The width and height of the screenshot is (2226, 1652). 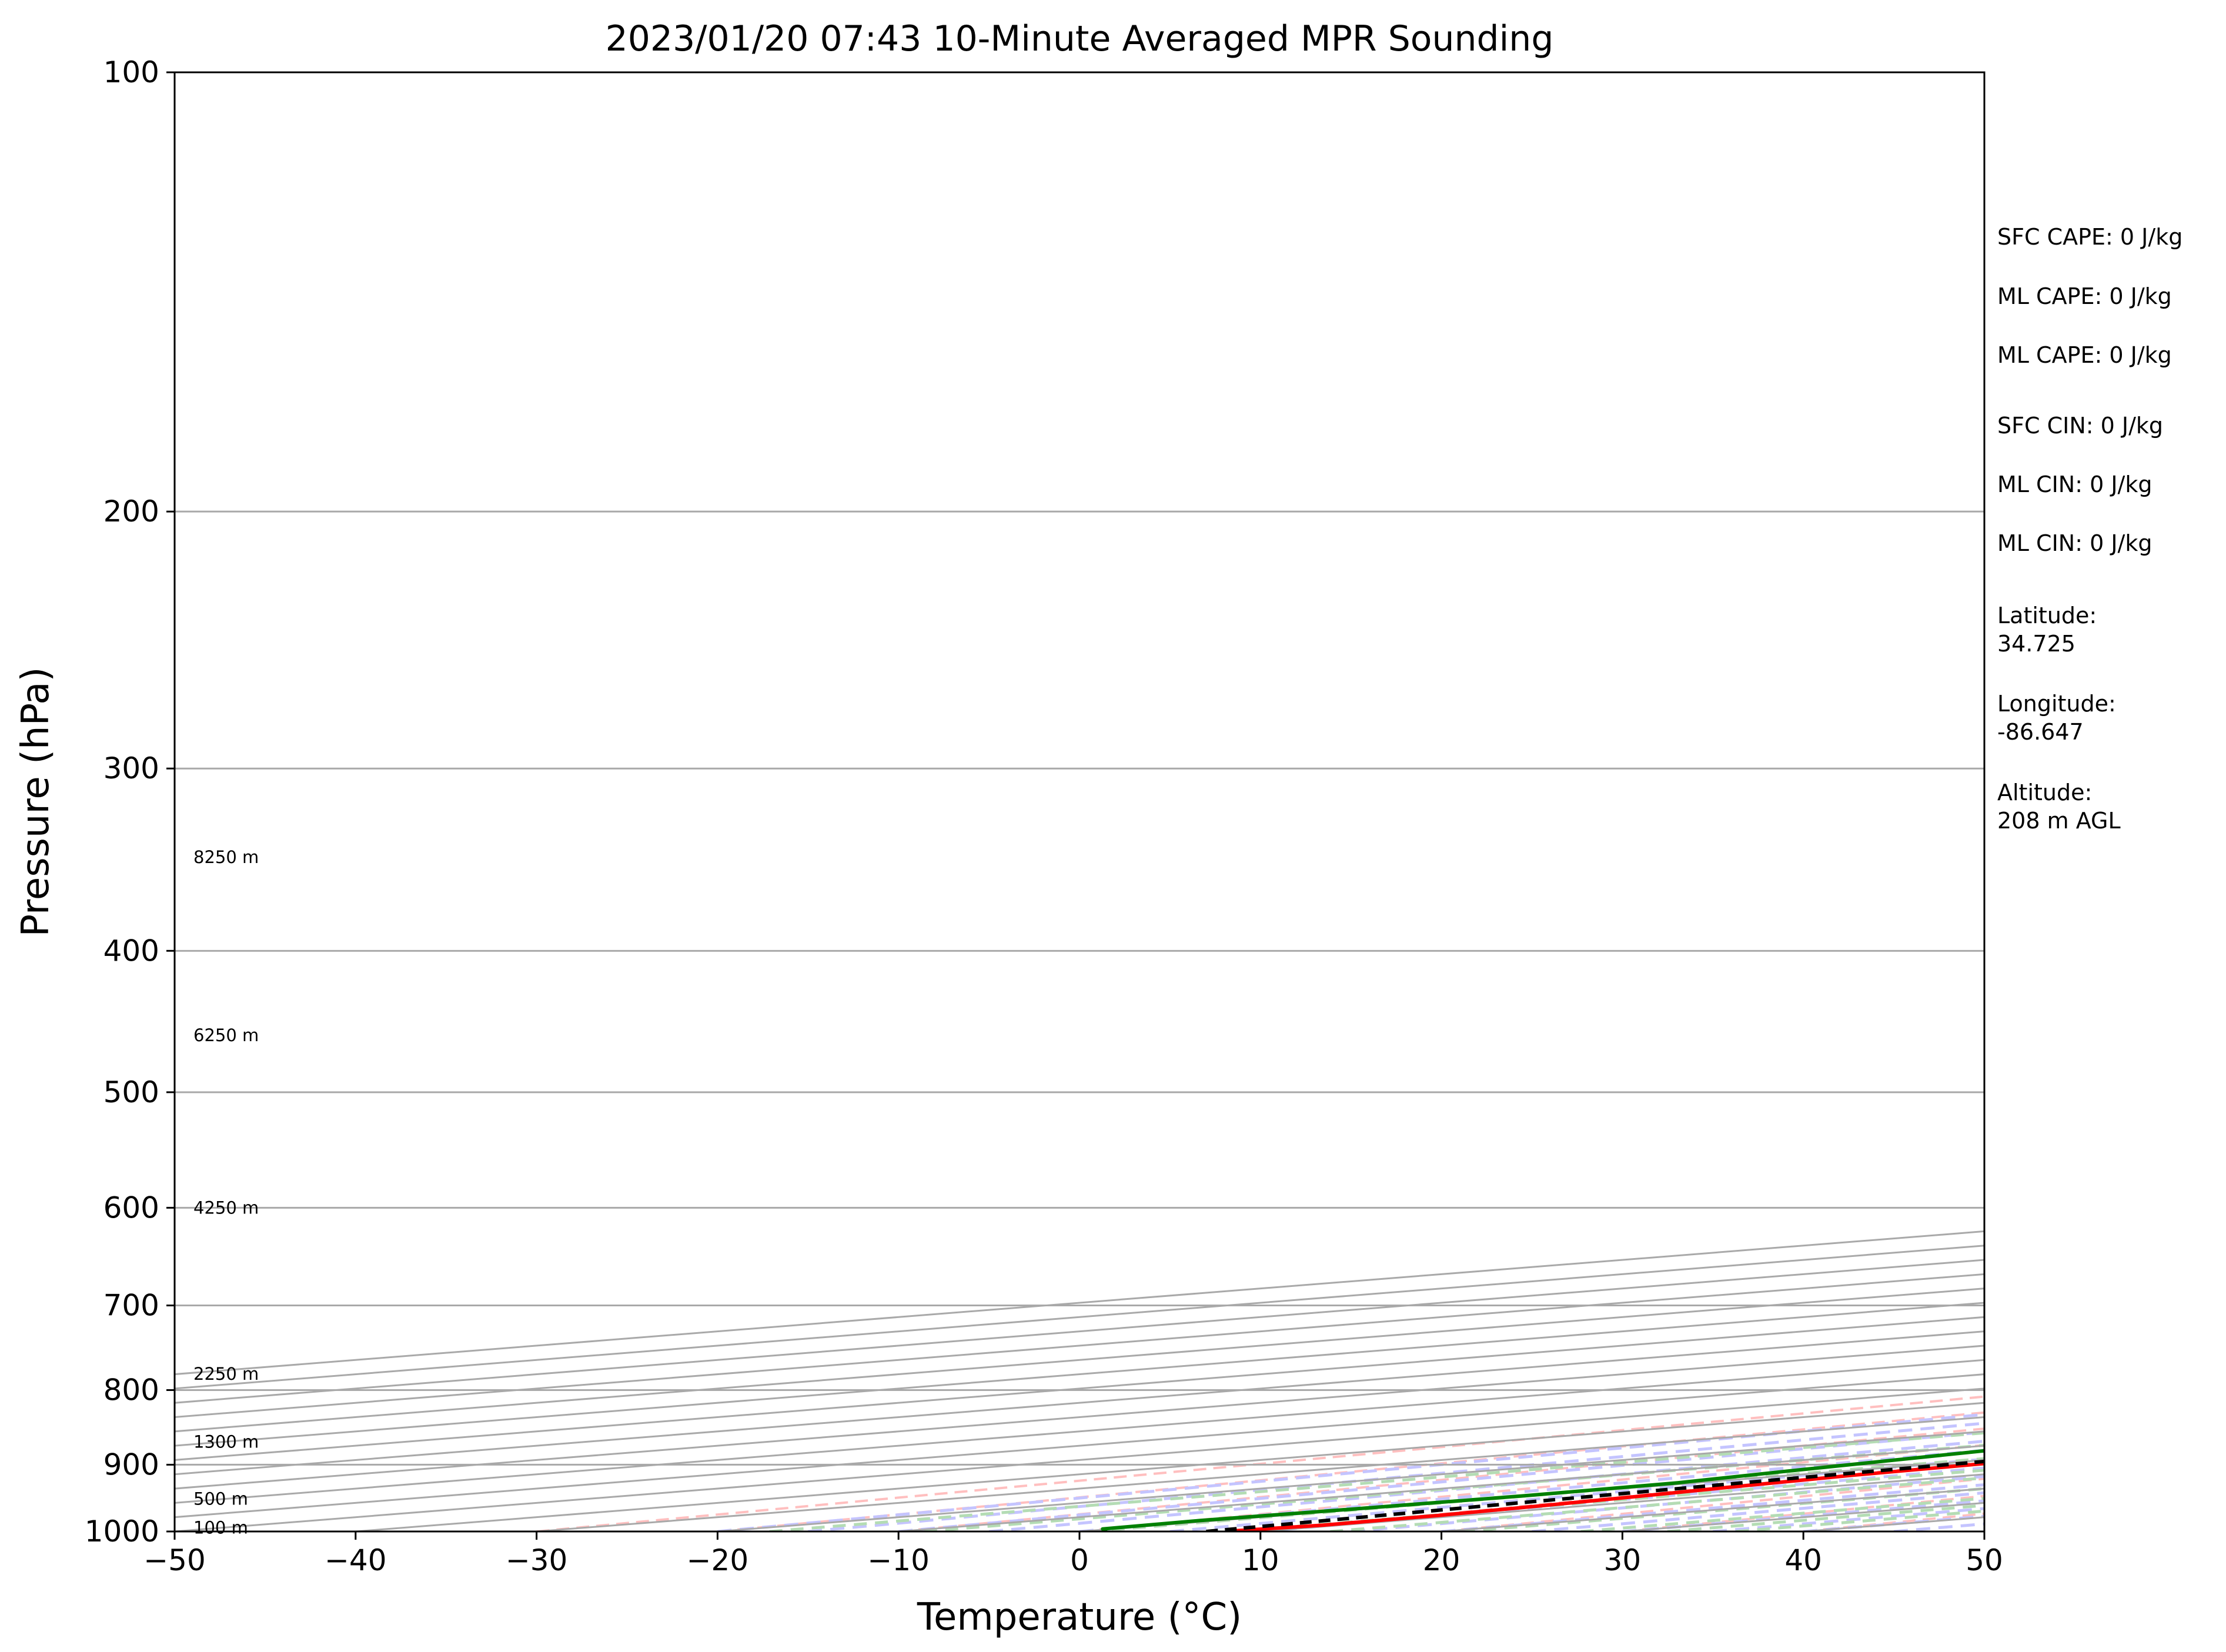 I want to click on latitude-value: 34.725, so click(x=2036, y=644).